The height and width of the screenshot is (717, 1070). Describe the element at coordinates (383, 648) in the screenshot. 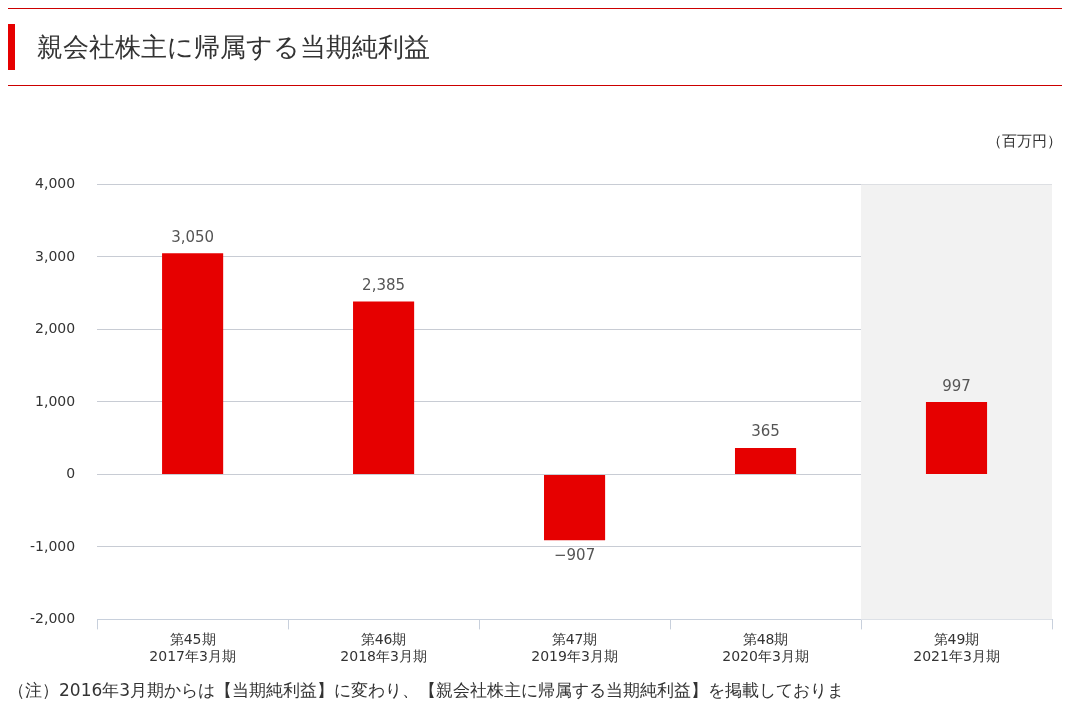

I see `x-tick-label: 第46期 2018年3月期` at that location.